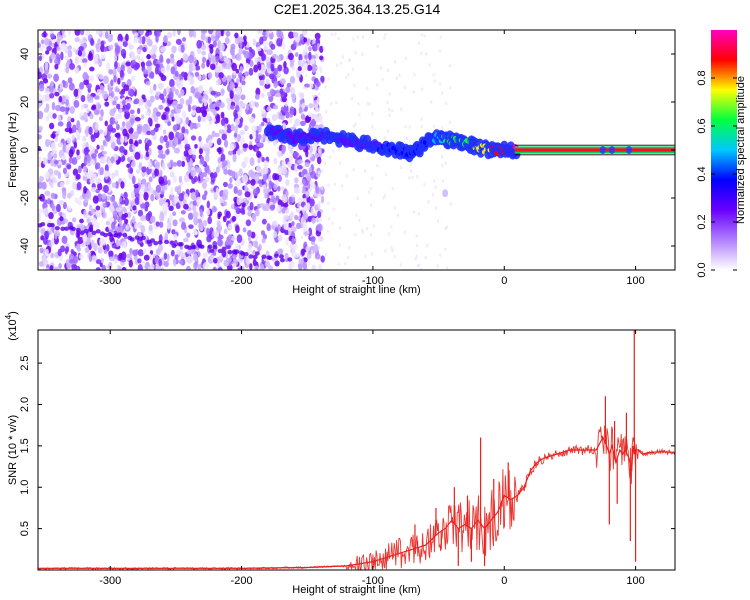 Image resolution: width=750 pixels, height=600 pixels. Describe the element at coordinates (25, 246) in the screenshot. I see `y-tick-label: -40` at that location.